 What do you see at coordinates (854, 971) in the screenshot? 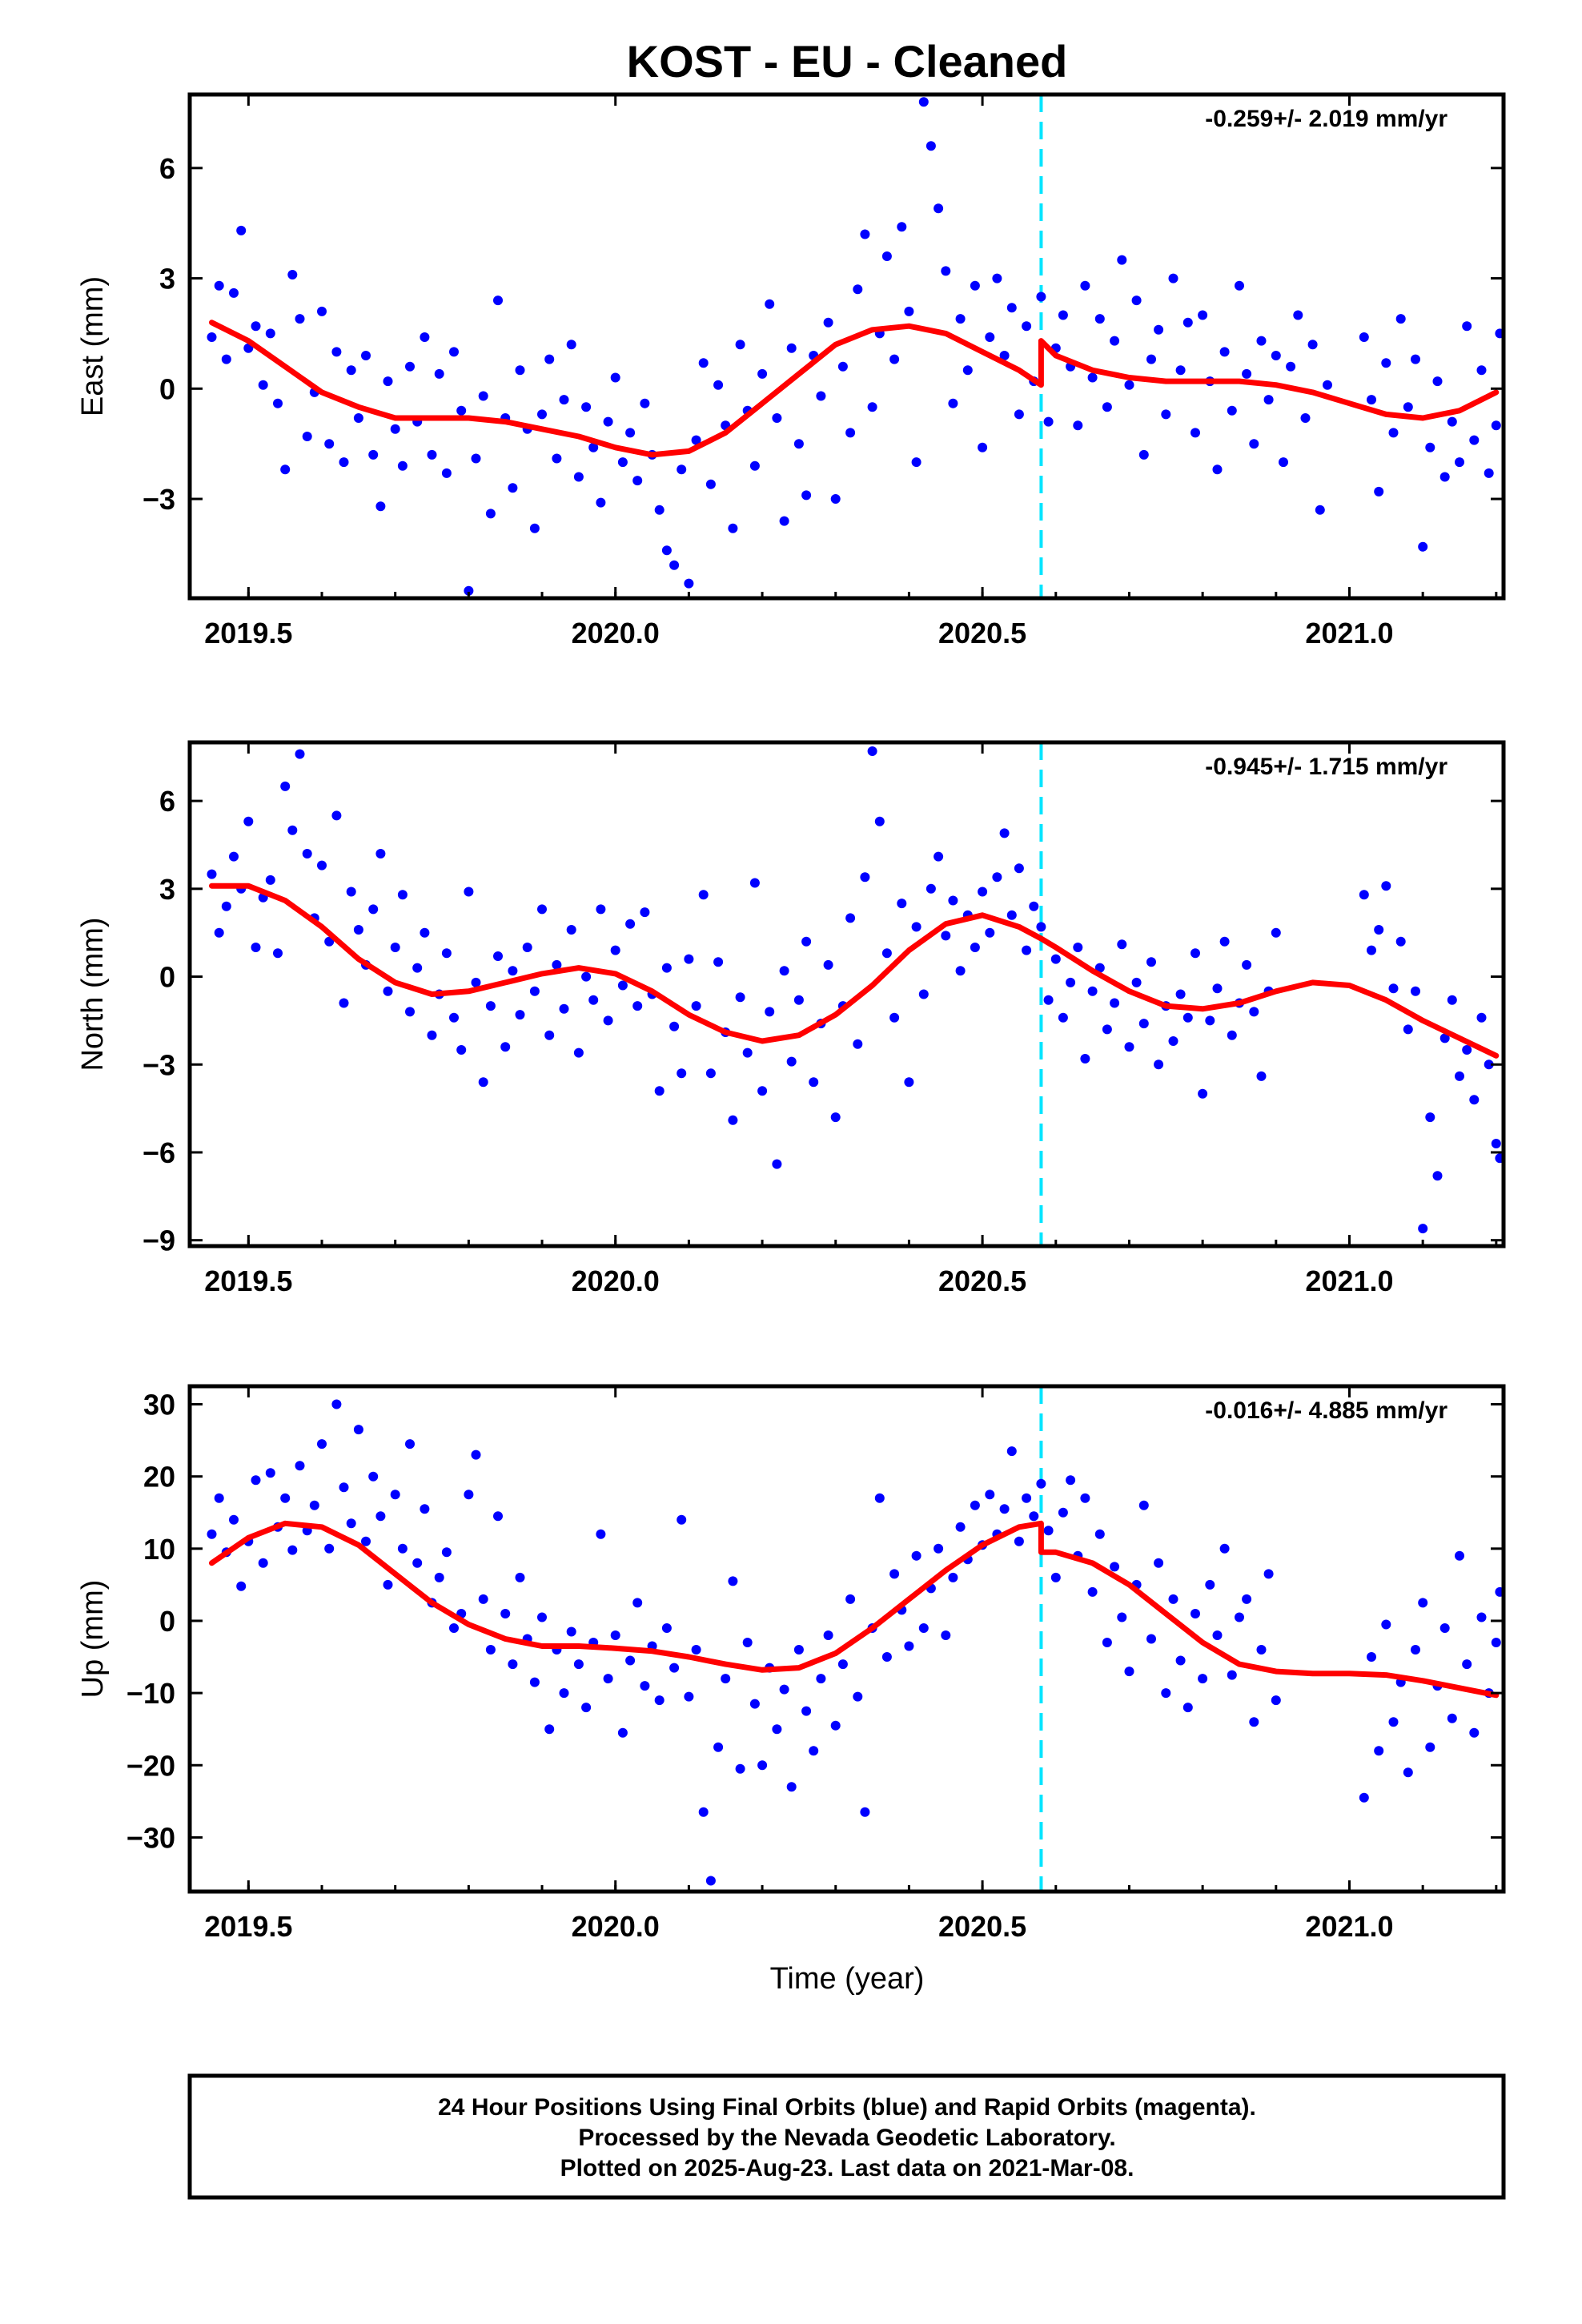
I see `north-model-curve` at bounding box center [854, 971].